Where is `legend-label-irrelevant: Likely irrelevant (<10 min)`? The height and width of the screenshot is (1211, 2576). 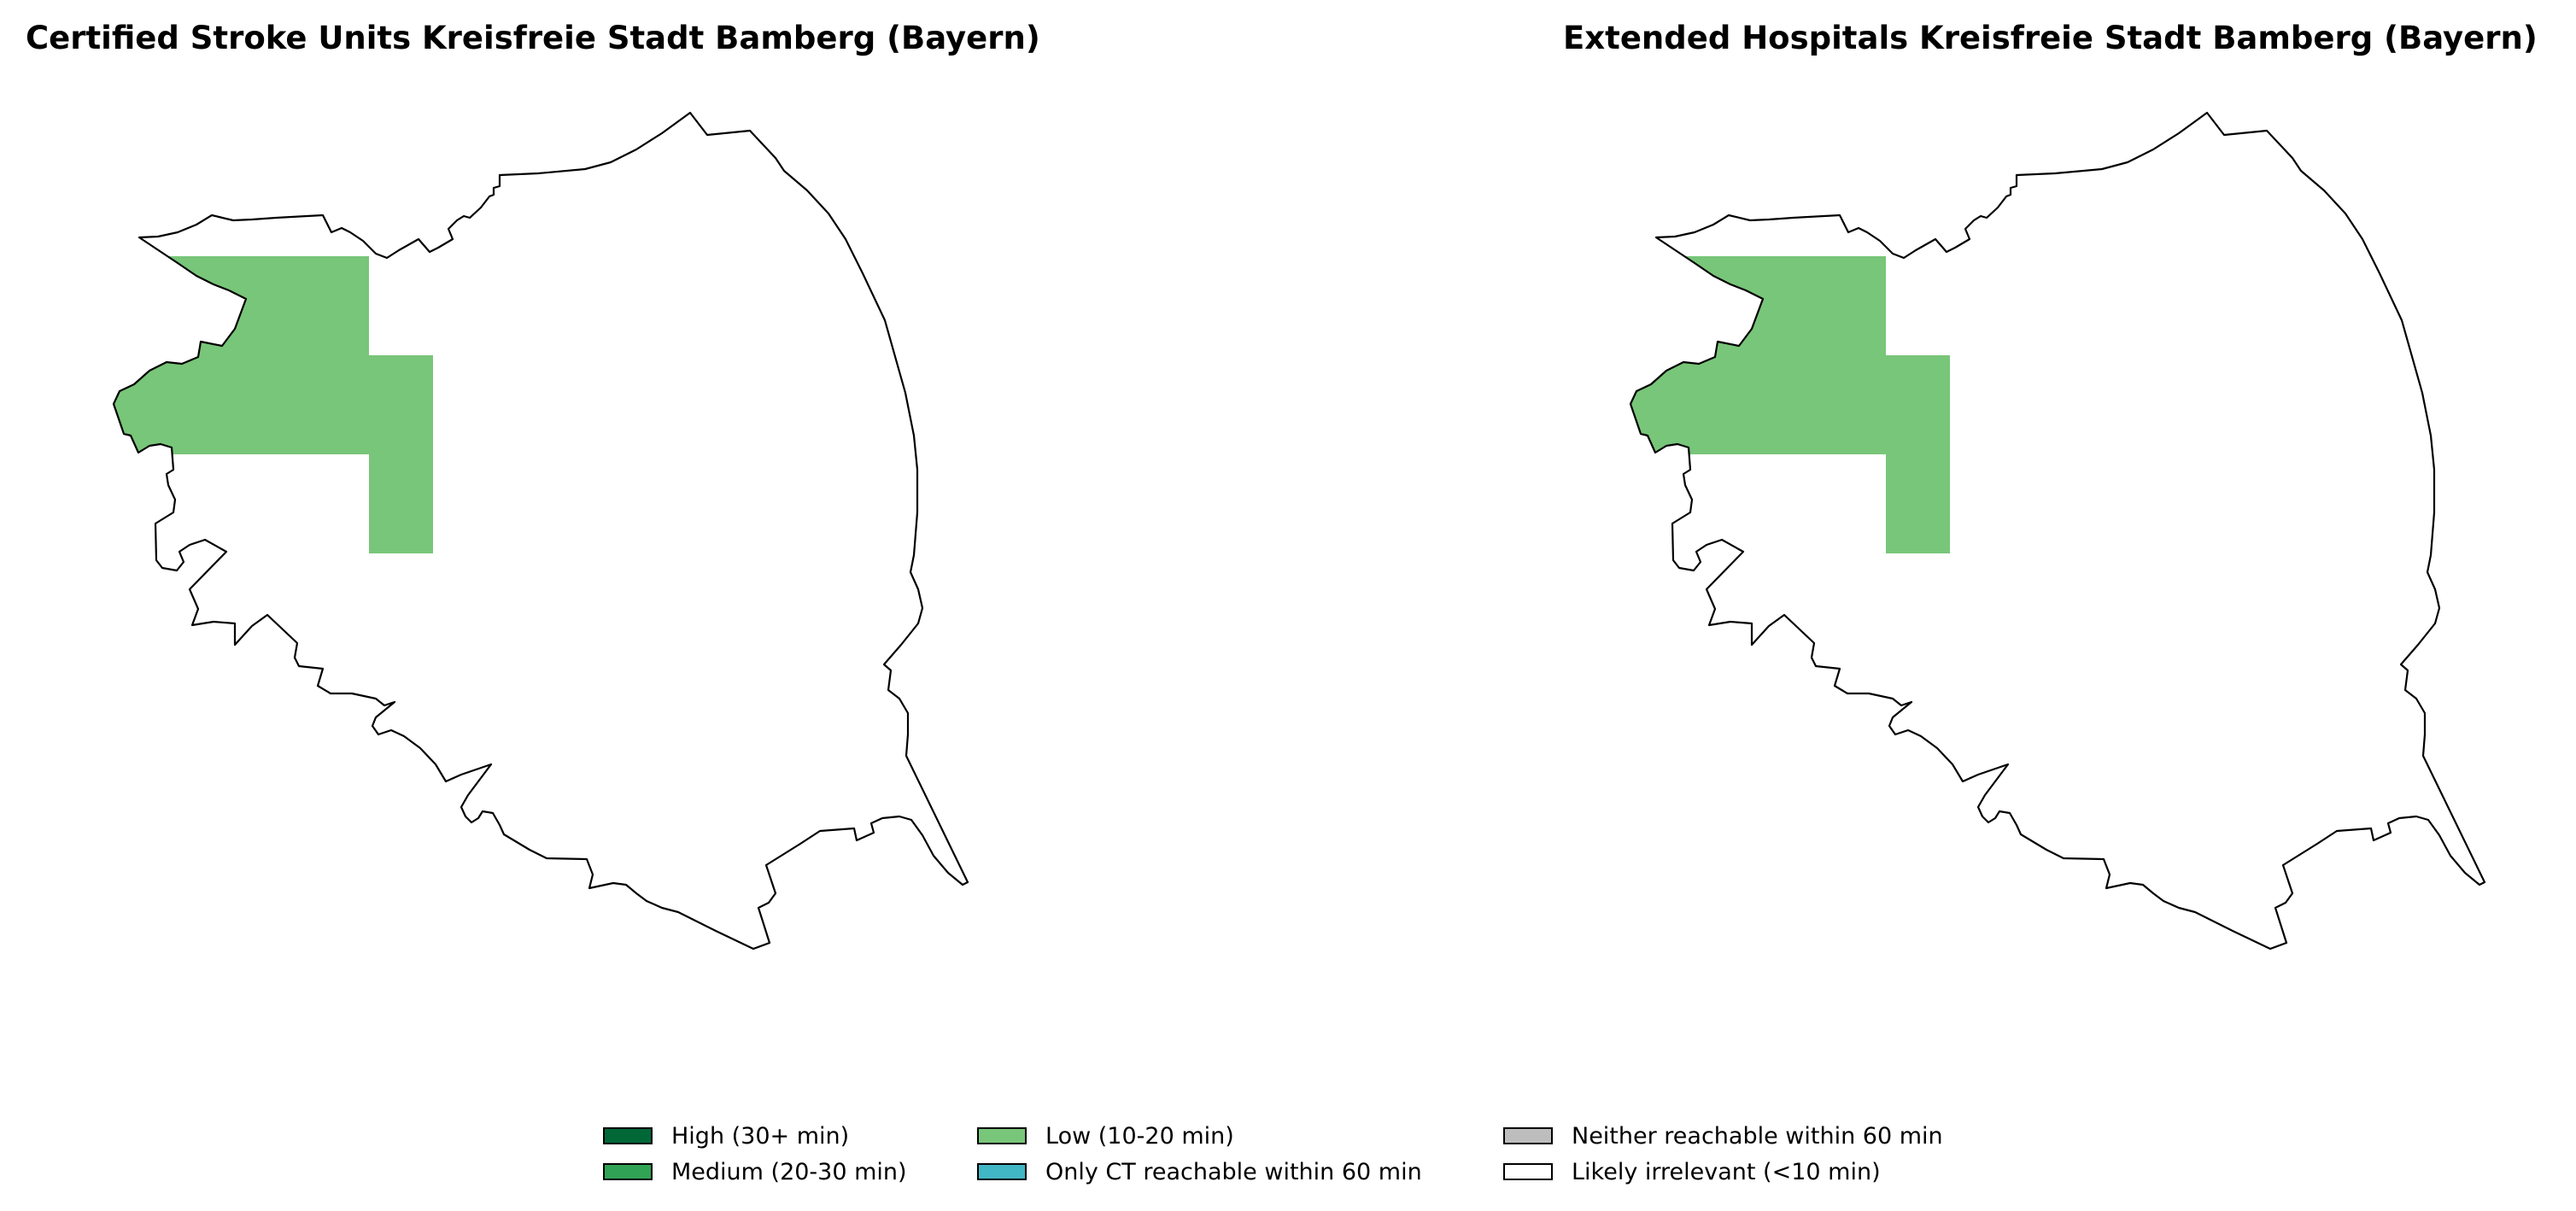
legend-label-irrelevant: Likely irrelevant (<10 min) is located at coordinates (1726, 1171).